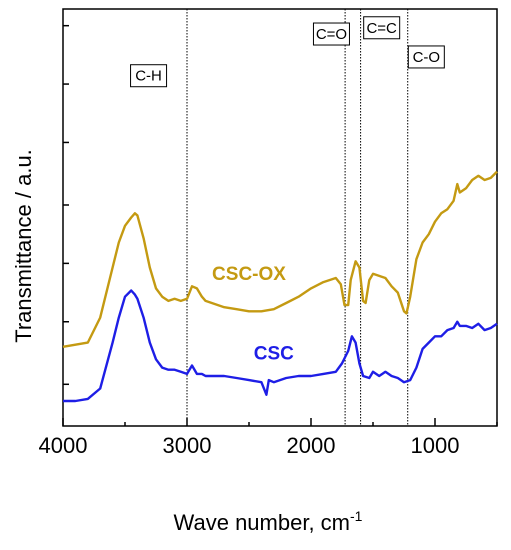 This screenshot has width=511, height=550. I want to click on band-label: C=C, so click(381, 28).